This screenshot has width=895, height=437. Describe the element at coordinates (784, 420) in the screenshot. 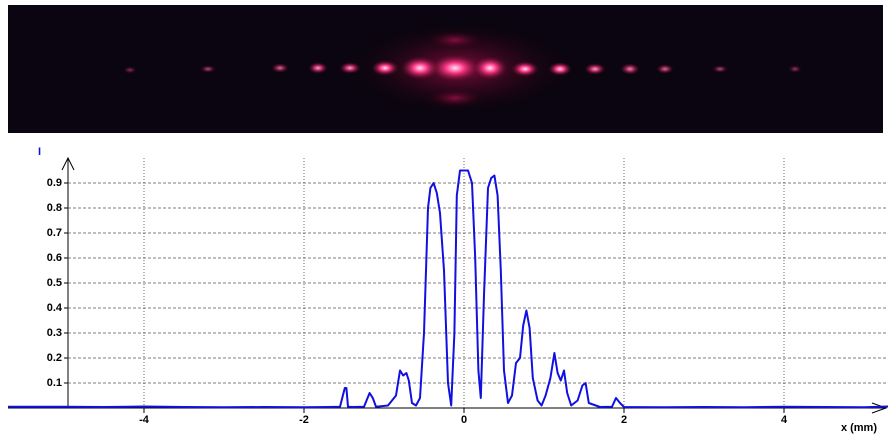

I see `x-tick-label: 4` at that location.